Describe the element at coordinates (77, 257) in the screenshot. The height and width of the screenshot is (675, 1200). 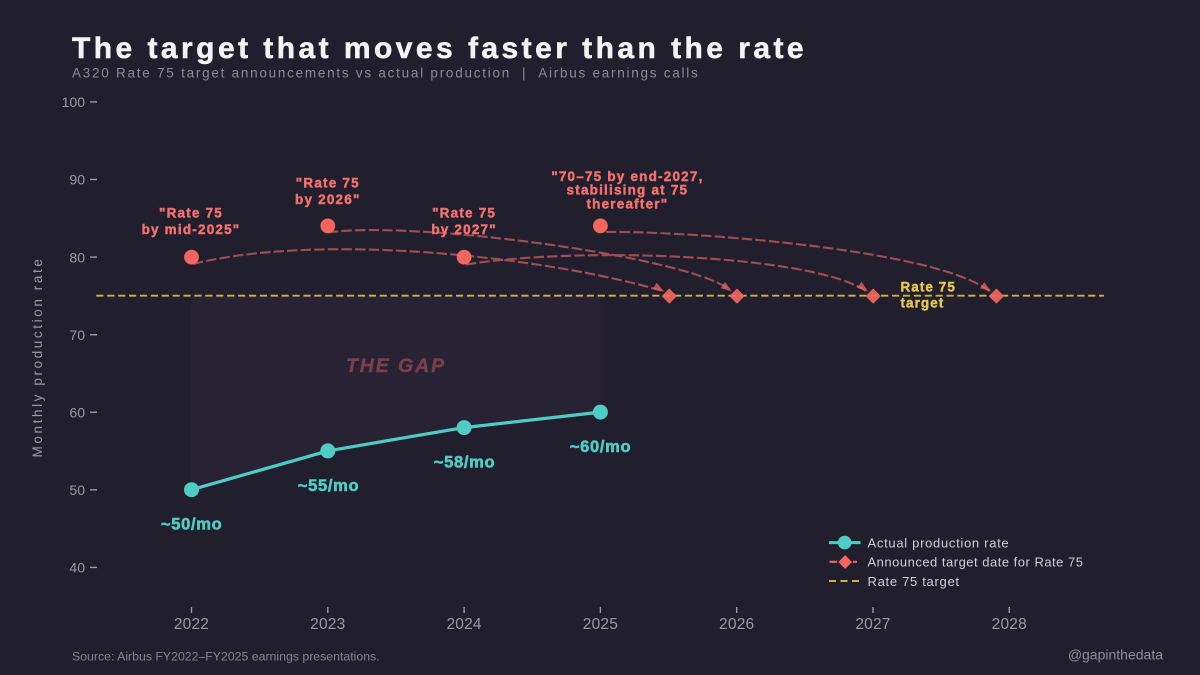
I see `svg-text: 80` at that location.